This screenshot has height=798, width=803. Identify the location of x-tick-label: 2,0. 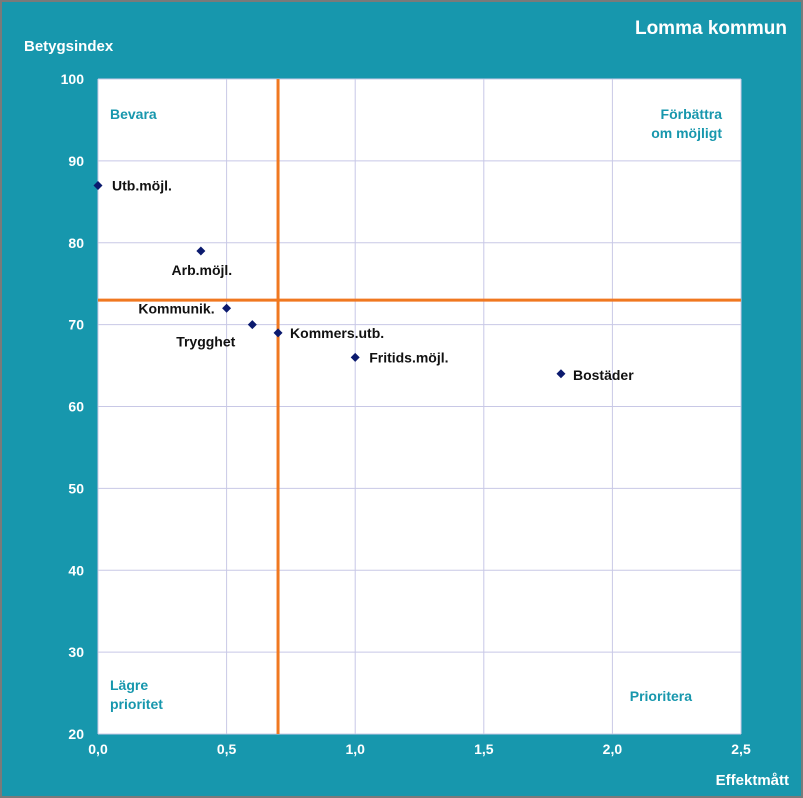
(613, 749).